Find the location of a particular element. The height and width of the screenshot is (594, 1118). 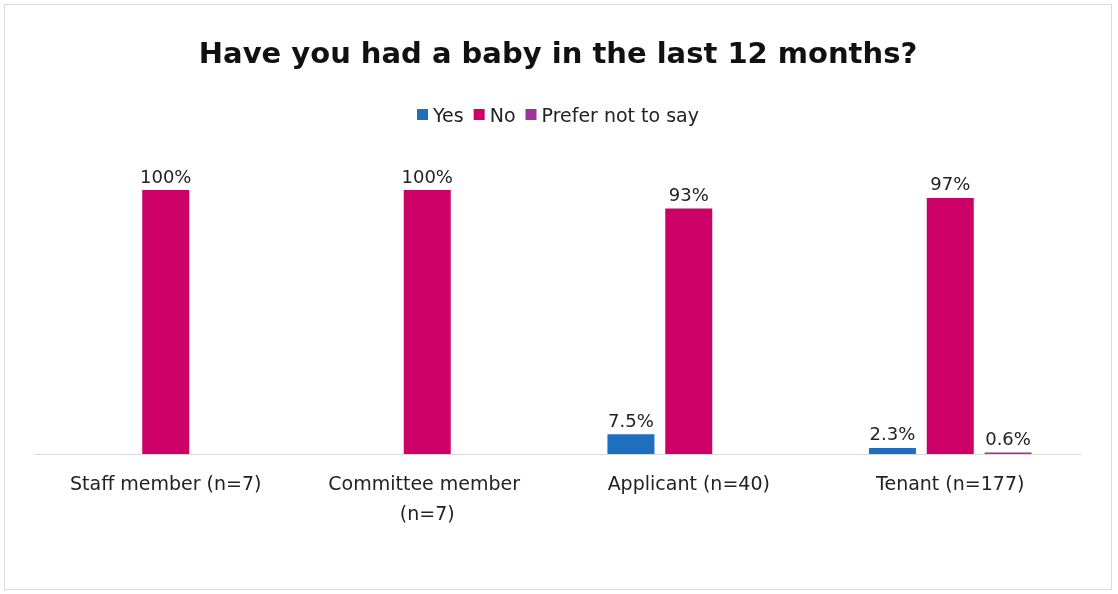

legend-label: No is located at coordinates (502, 114).